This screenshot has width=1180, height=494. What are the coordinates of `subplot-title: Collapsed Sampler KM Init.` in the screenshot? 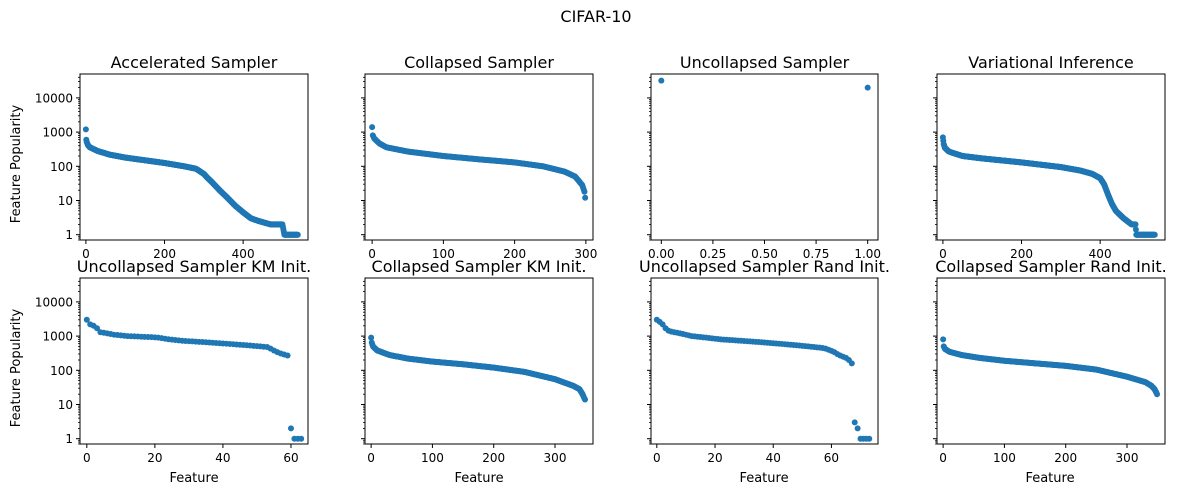 It's located at (479, 266).